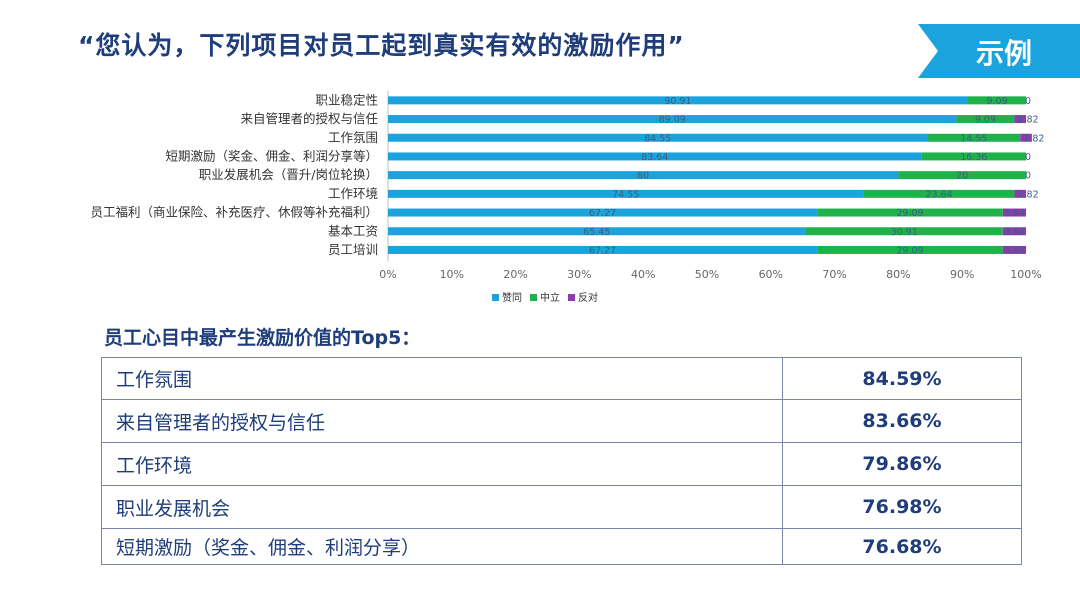 The image size is (1080, 594). I want to click on data-label: 20, so click(962, 176).